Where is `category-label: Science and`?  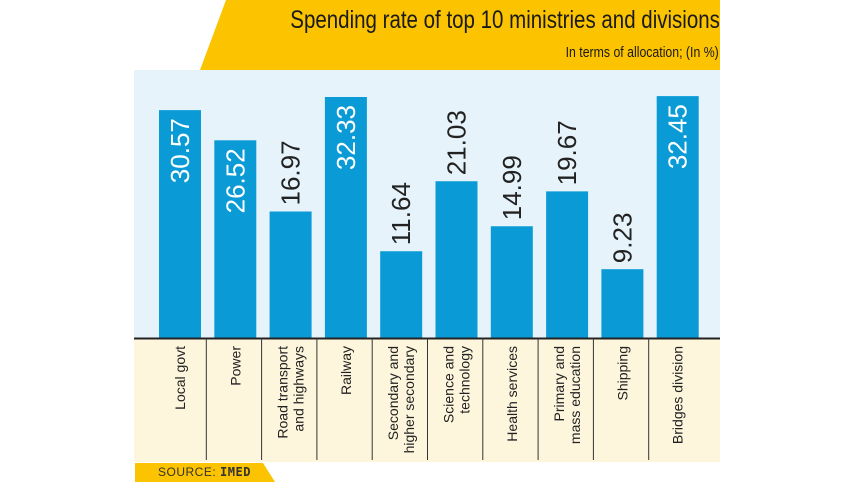 category-label: Science and is located at coordinates (449, 384).